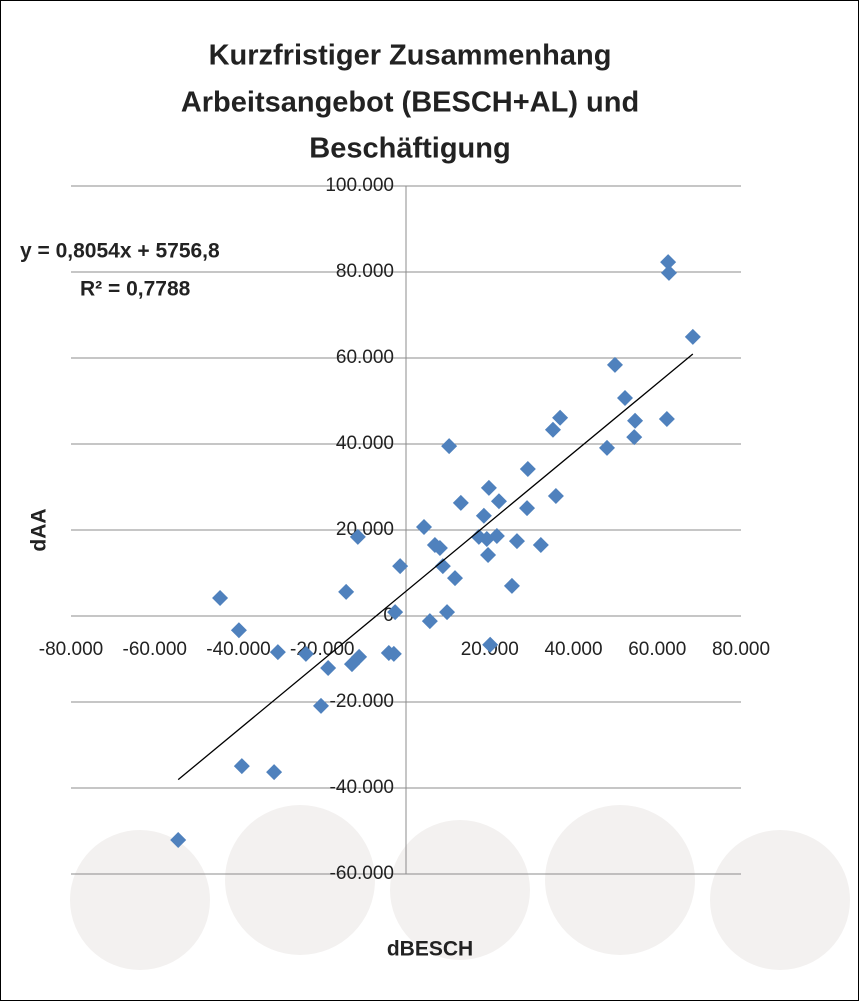 This screenshot has height=1001, width=859. Describe the element at coordinates (388, 615) in the screenshot. I see `y-tick-label: 0` at that location.